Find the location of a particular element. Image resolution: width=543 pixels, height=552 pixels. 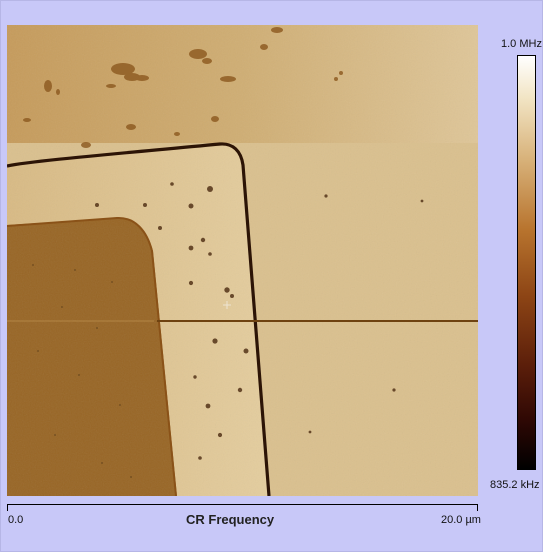

x-axis-right-tick is located at coordinates (477, 507).